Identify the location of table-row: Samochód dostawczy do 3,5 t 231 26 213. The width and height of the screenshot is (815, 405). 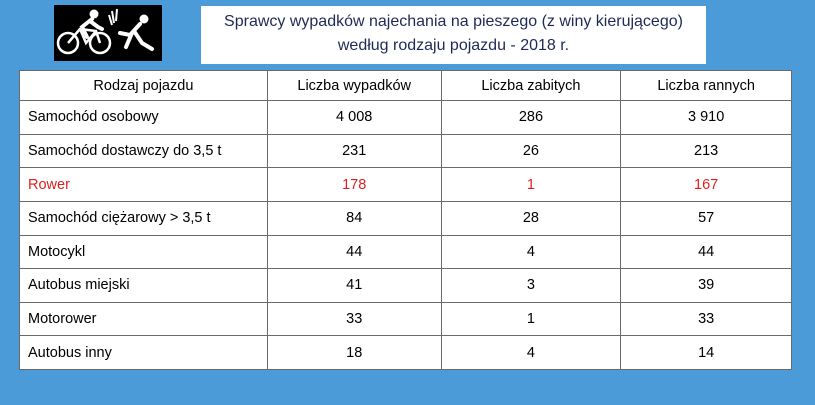
(405, 151).